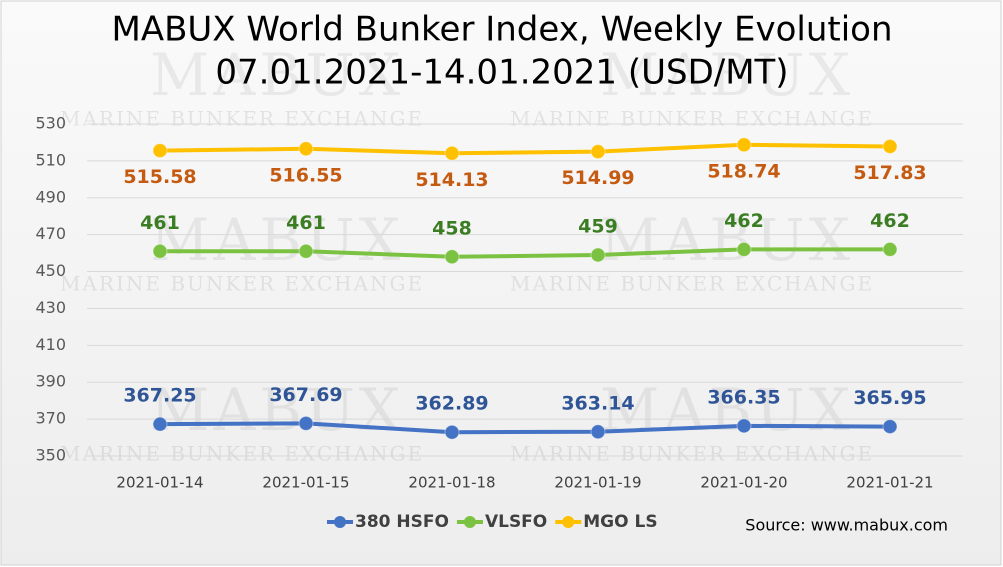 Image resolution: width=1003 pixels, height=567 pixels. Describe the element at coordinates (598, 226) in the screenshot. I see `data-label: 459` at that location.